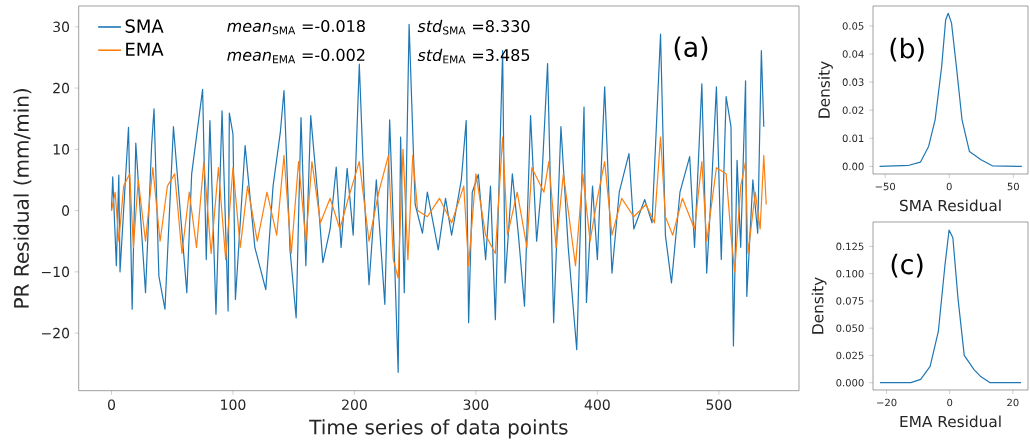 This screenshot has height=441, width=1030. What do you see at coordinates (850, 355) in the screenshot?
I see `y-tick-label: 0.025` at bounding box center [850, 355].